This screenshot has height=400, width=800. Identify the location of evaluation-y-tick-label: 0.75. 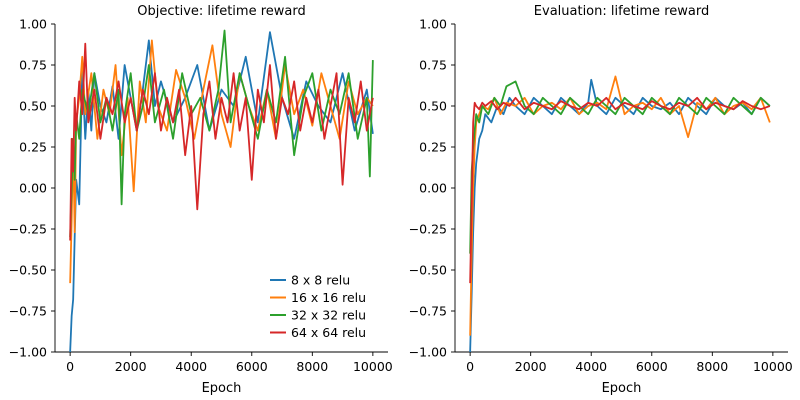
(433, 65).